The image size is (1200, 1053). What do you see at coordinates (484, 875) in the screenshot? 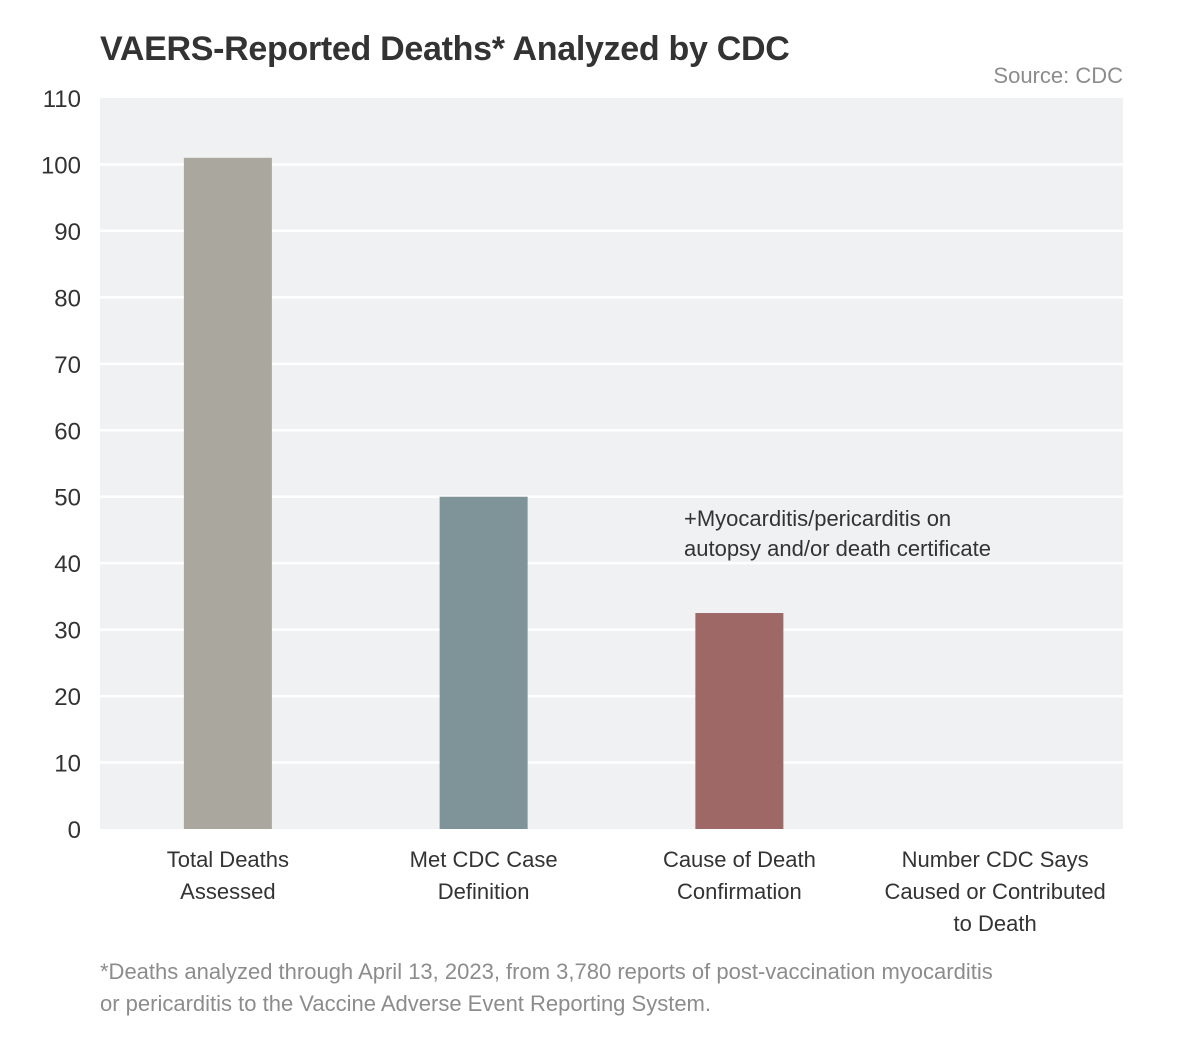
I see `x-tick-label: Met CDC Case Definition` at bounding box center [484, 875].